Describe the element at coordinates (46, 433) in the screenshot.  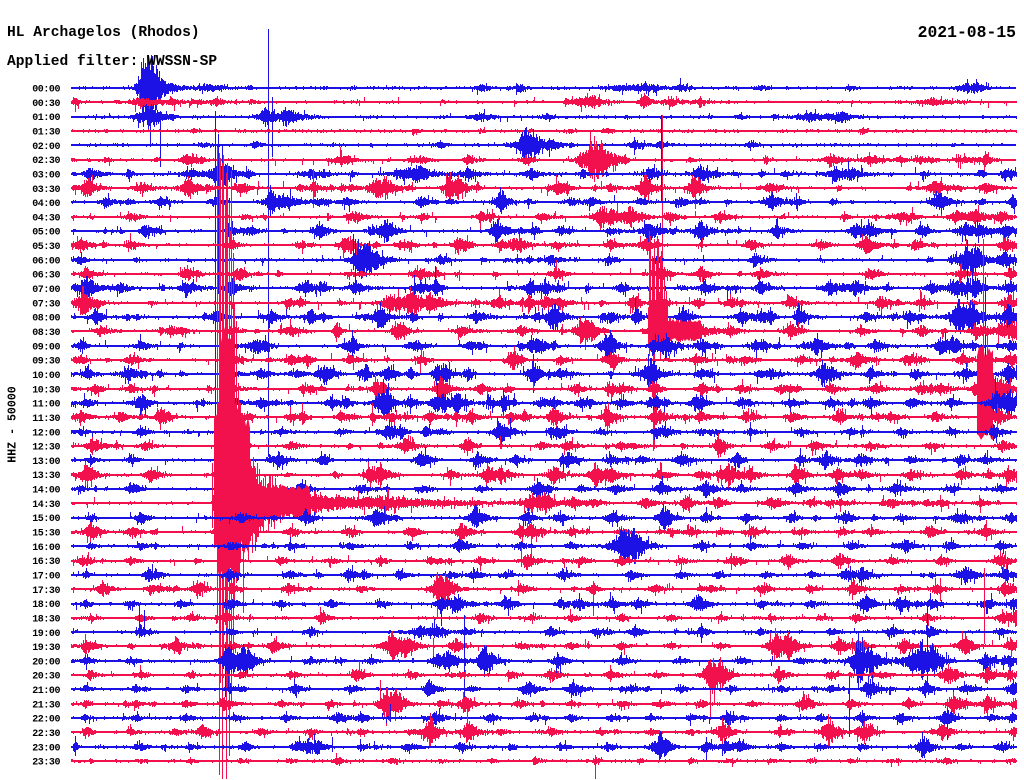
I see `svg-text: 12:00` at that location.